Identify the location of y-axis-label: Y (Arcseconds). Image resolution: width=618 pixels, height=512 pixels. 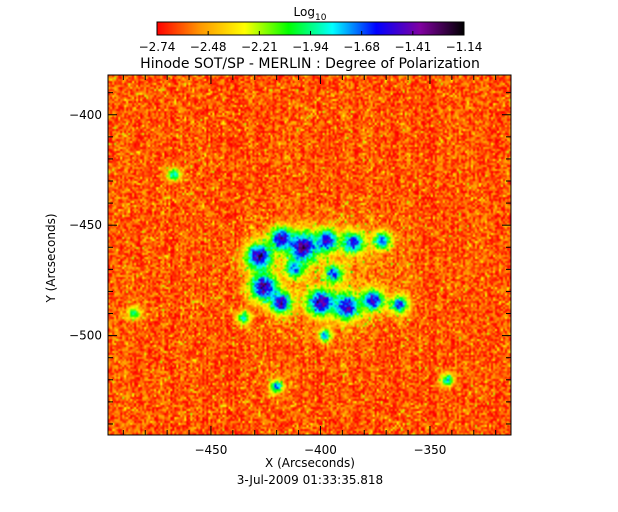
(51, 258).